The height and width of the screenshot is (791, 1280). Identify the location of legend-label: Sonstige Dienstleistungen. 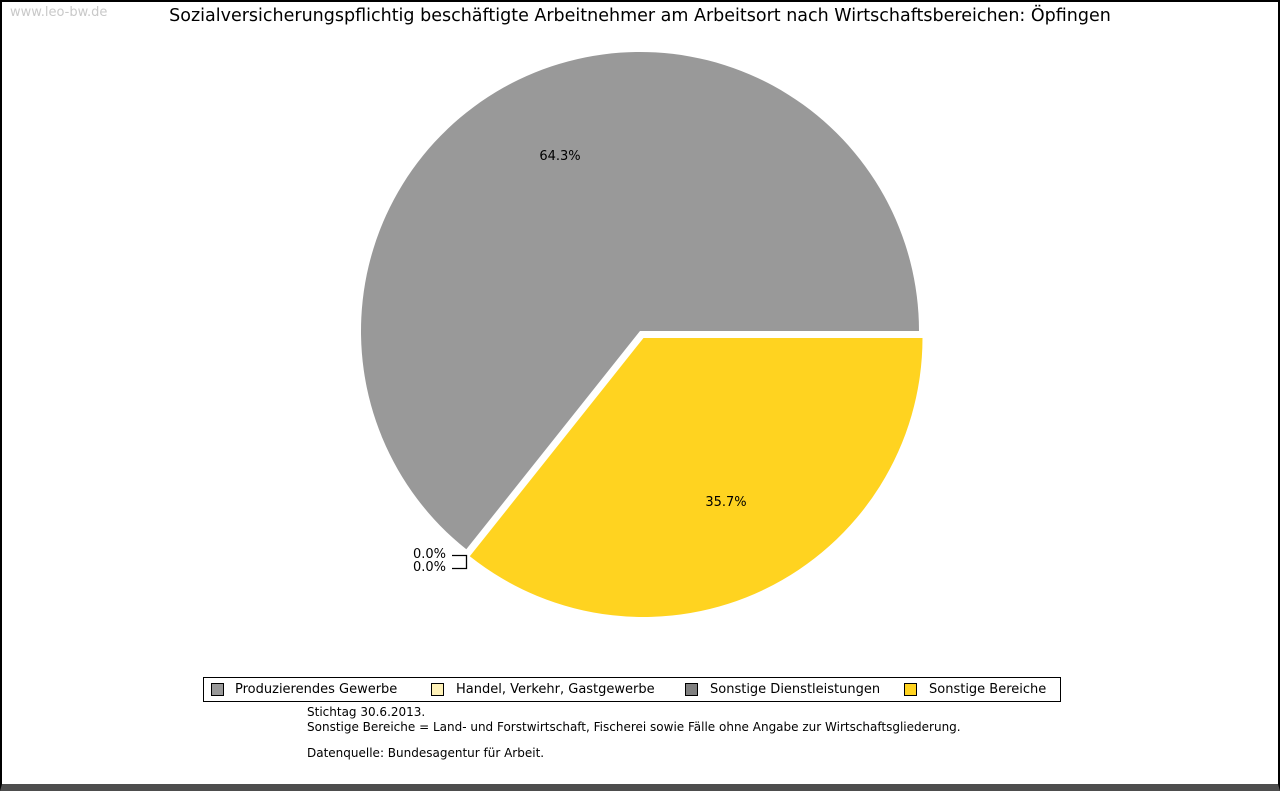
(795, 689).